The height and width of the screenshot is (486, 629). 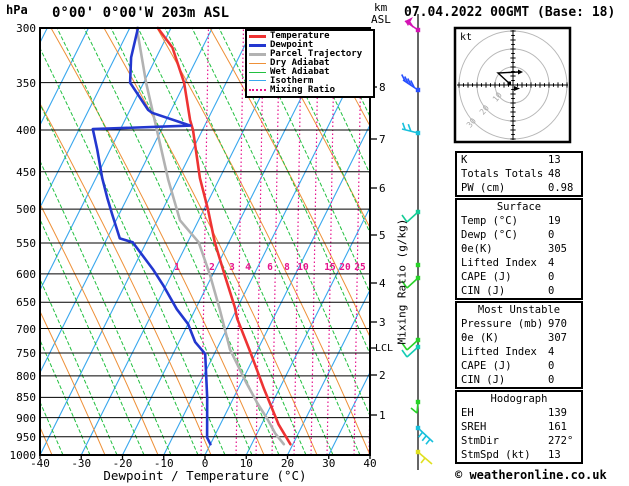 What do you see at coordinates (519, 249) in the screenshot?
I see `table-row: θe(K) 305` at bounding box center [519, 249].